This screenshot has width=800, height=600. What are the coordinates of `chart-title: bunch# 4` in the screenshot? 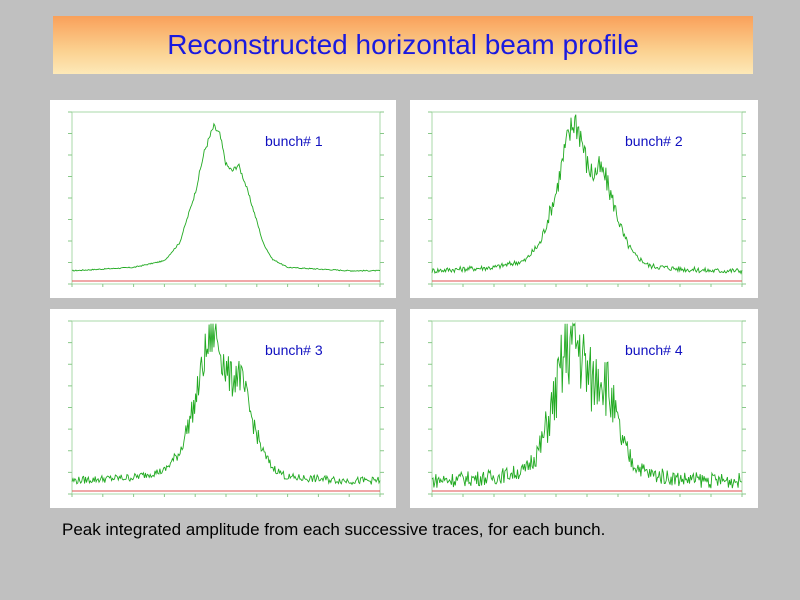 It's located at (654, 350).